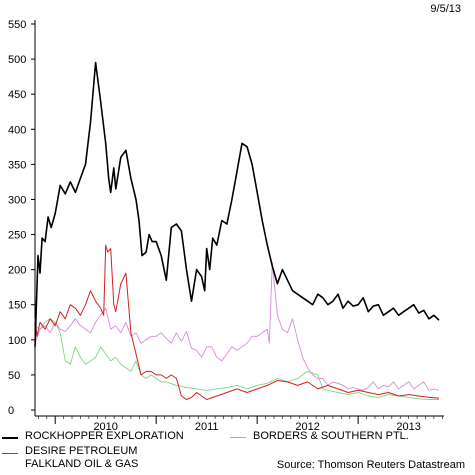  I want to click on y-tick-label: 400, so click(17, 130).